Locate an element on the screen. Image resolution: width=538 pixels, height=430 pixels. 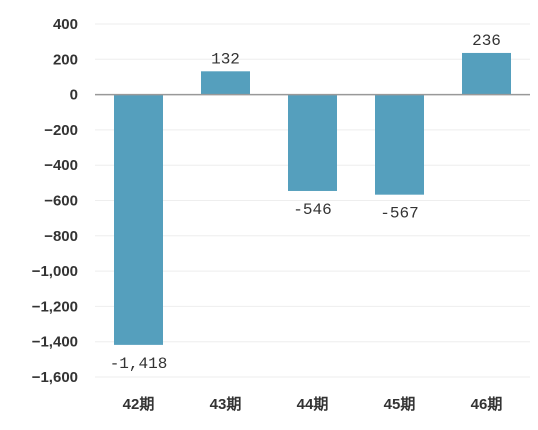
y-tick-label-5: −600 is located at coordinates (61, 201).